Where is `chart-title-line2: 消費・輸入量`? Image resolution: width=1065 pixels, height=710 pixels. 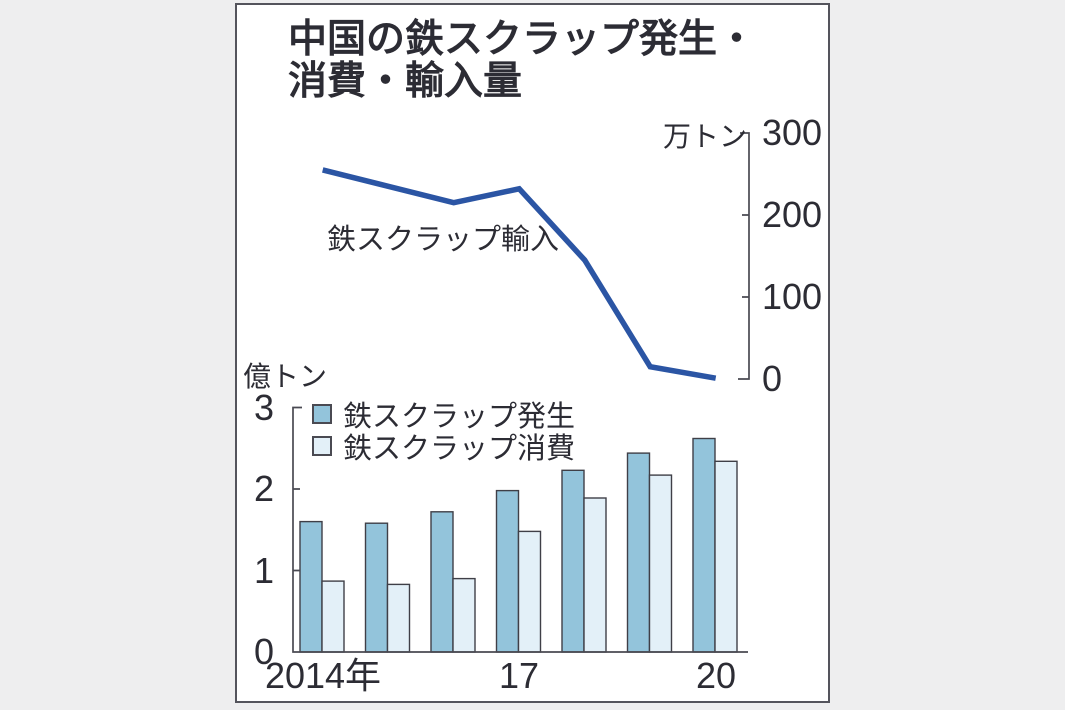 chart-title-line2: 消費・輸入量 is located at coordinates (405, 81).